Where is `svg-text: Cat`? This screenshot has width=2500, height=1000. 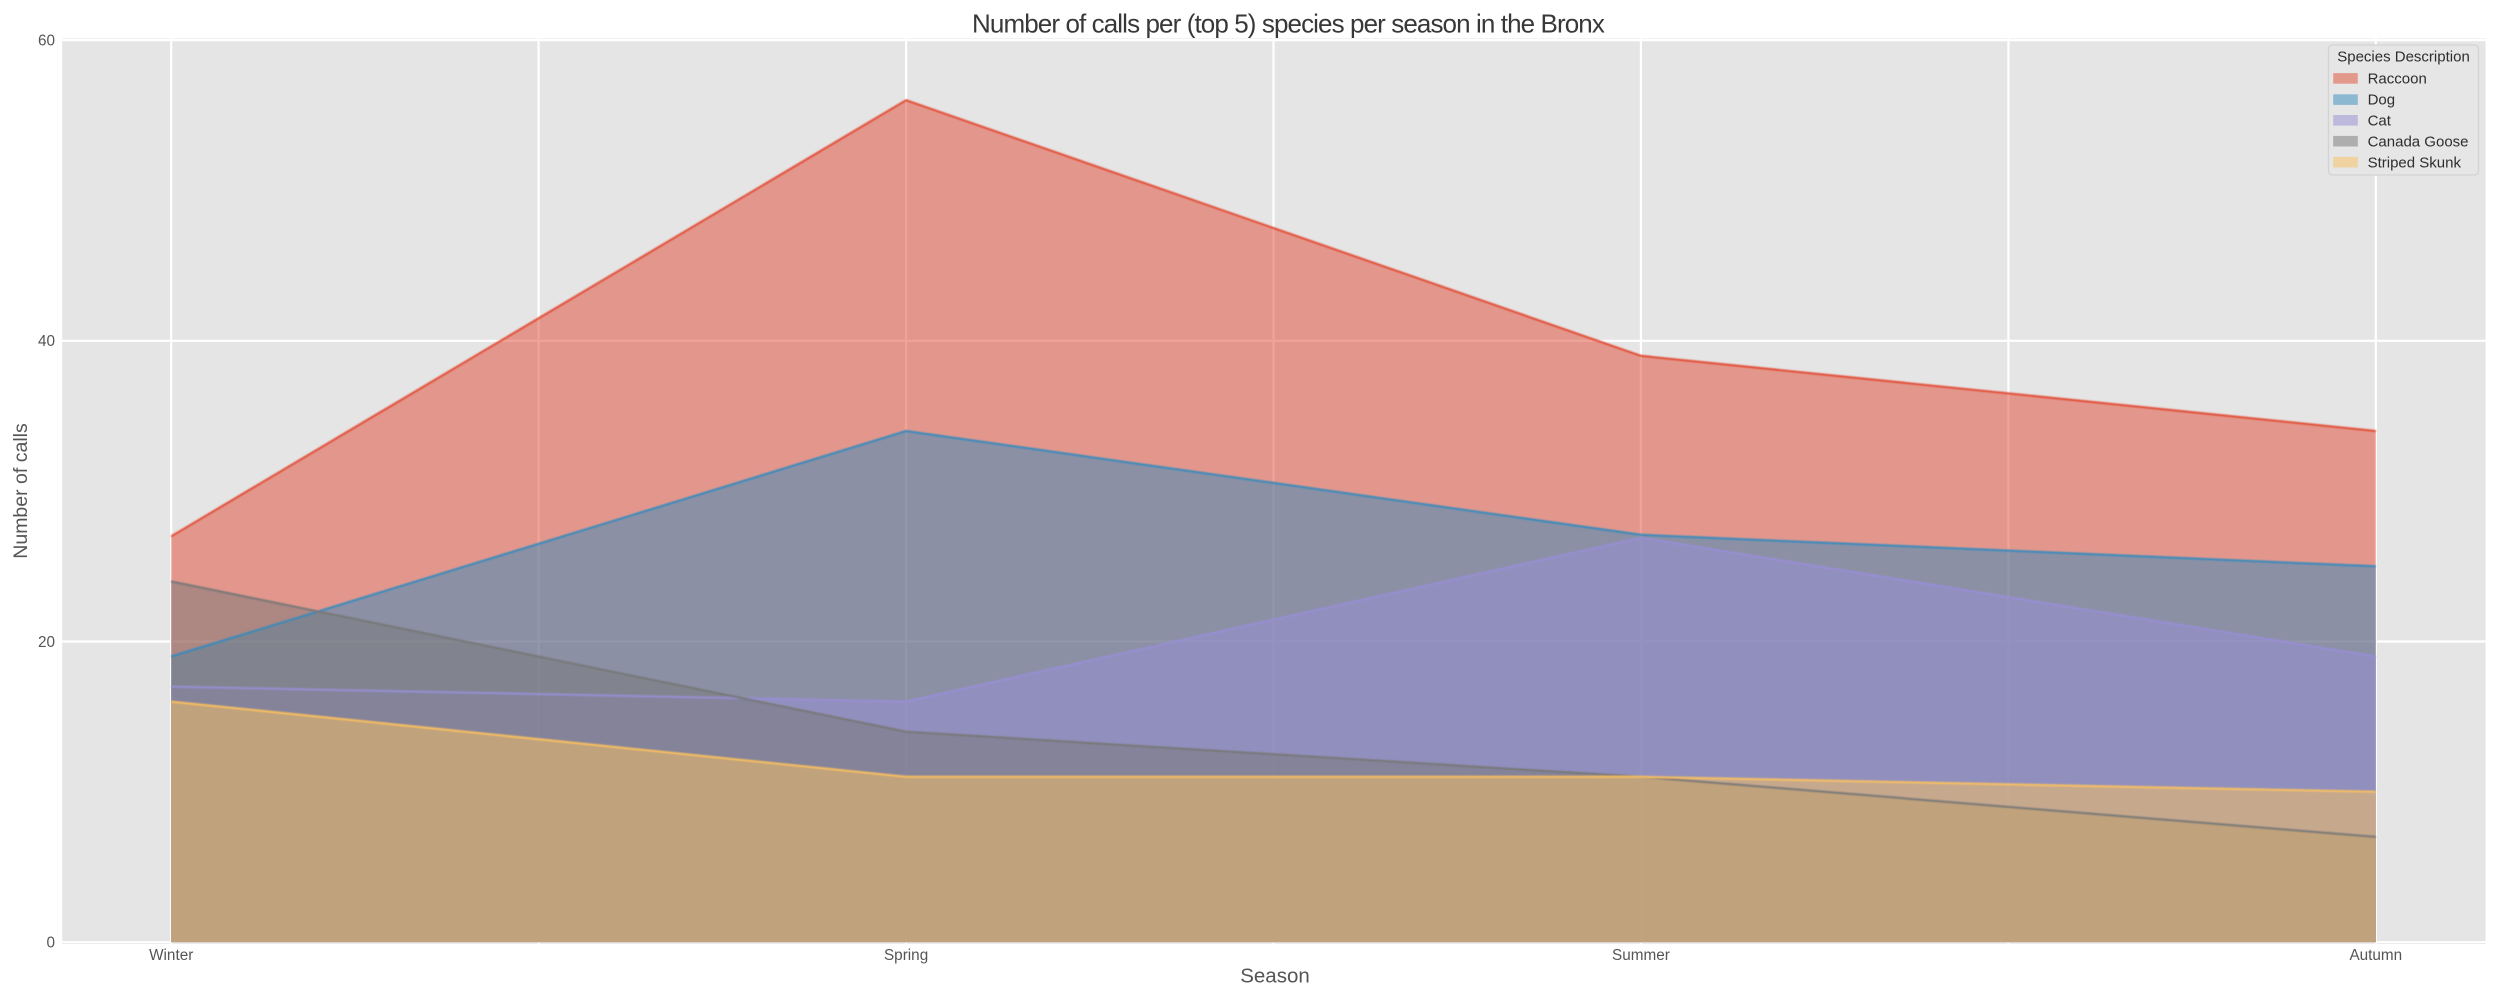
svg-text: Cat is located at coordinates (2380, 120).